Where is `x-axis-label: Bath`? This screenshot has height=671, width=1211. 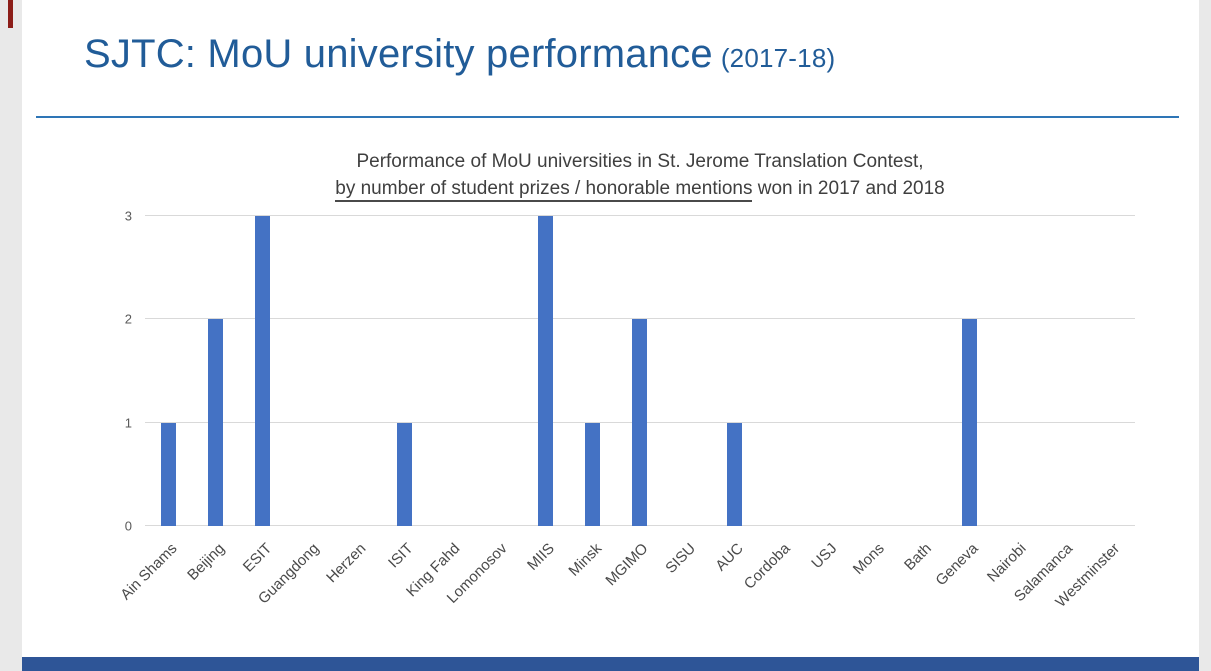
x-axis-label: Bath is located at coordinates (918, 557).